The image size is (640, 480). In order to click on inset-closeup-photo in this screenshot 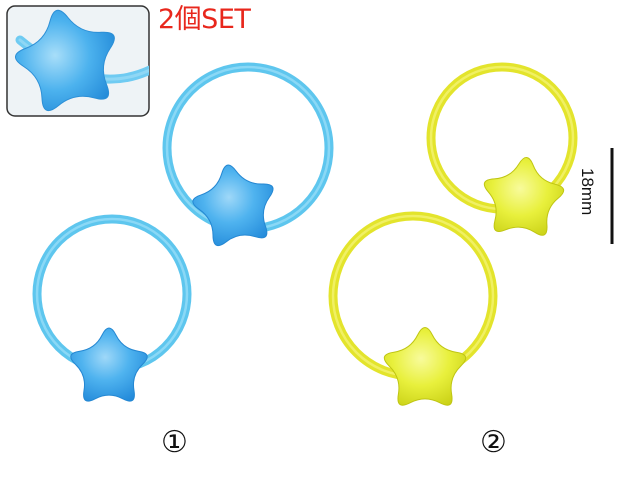, I will do `click(78, 61)`.